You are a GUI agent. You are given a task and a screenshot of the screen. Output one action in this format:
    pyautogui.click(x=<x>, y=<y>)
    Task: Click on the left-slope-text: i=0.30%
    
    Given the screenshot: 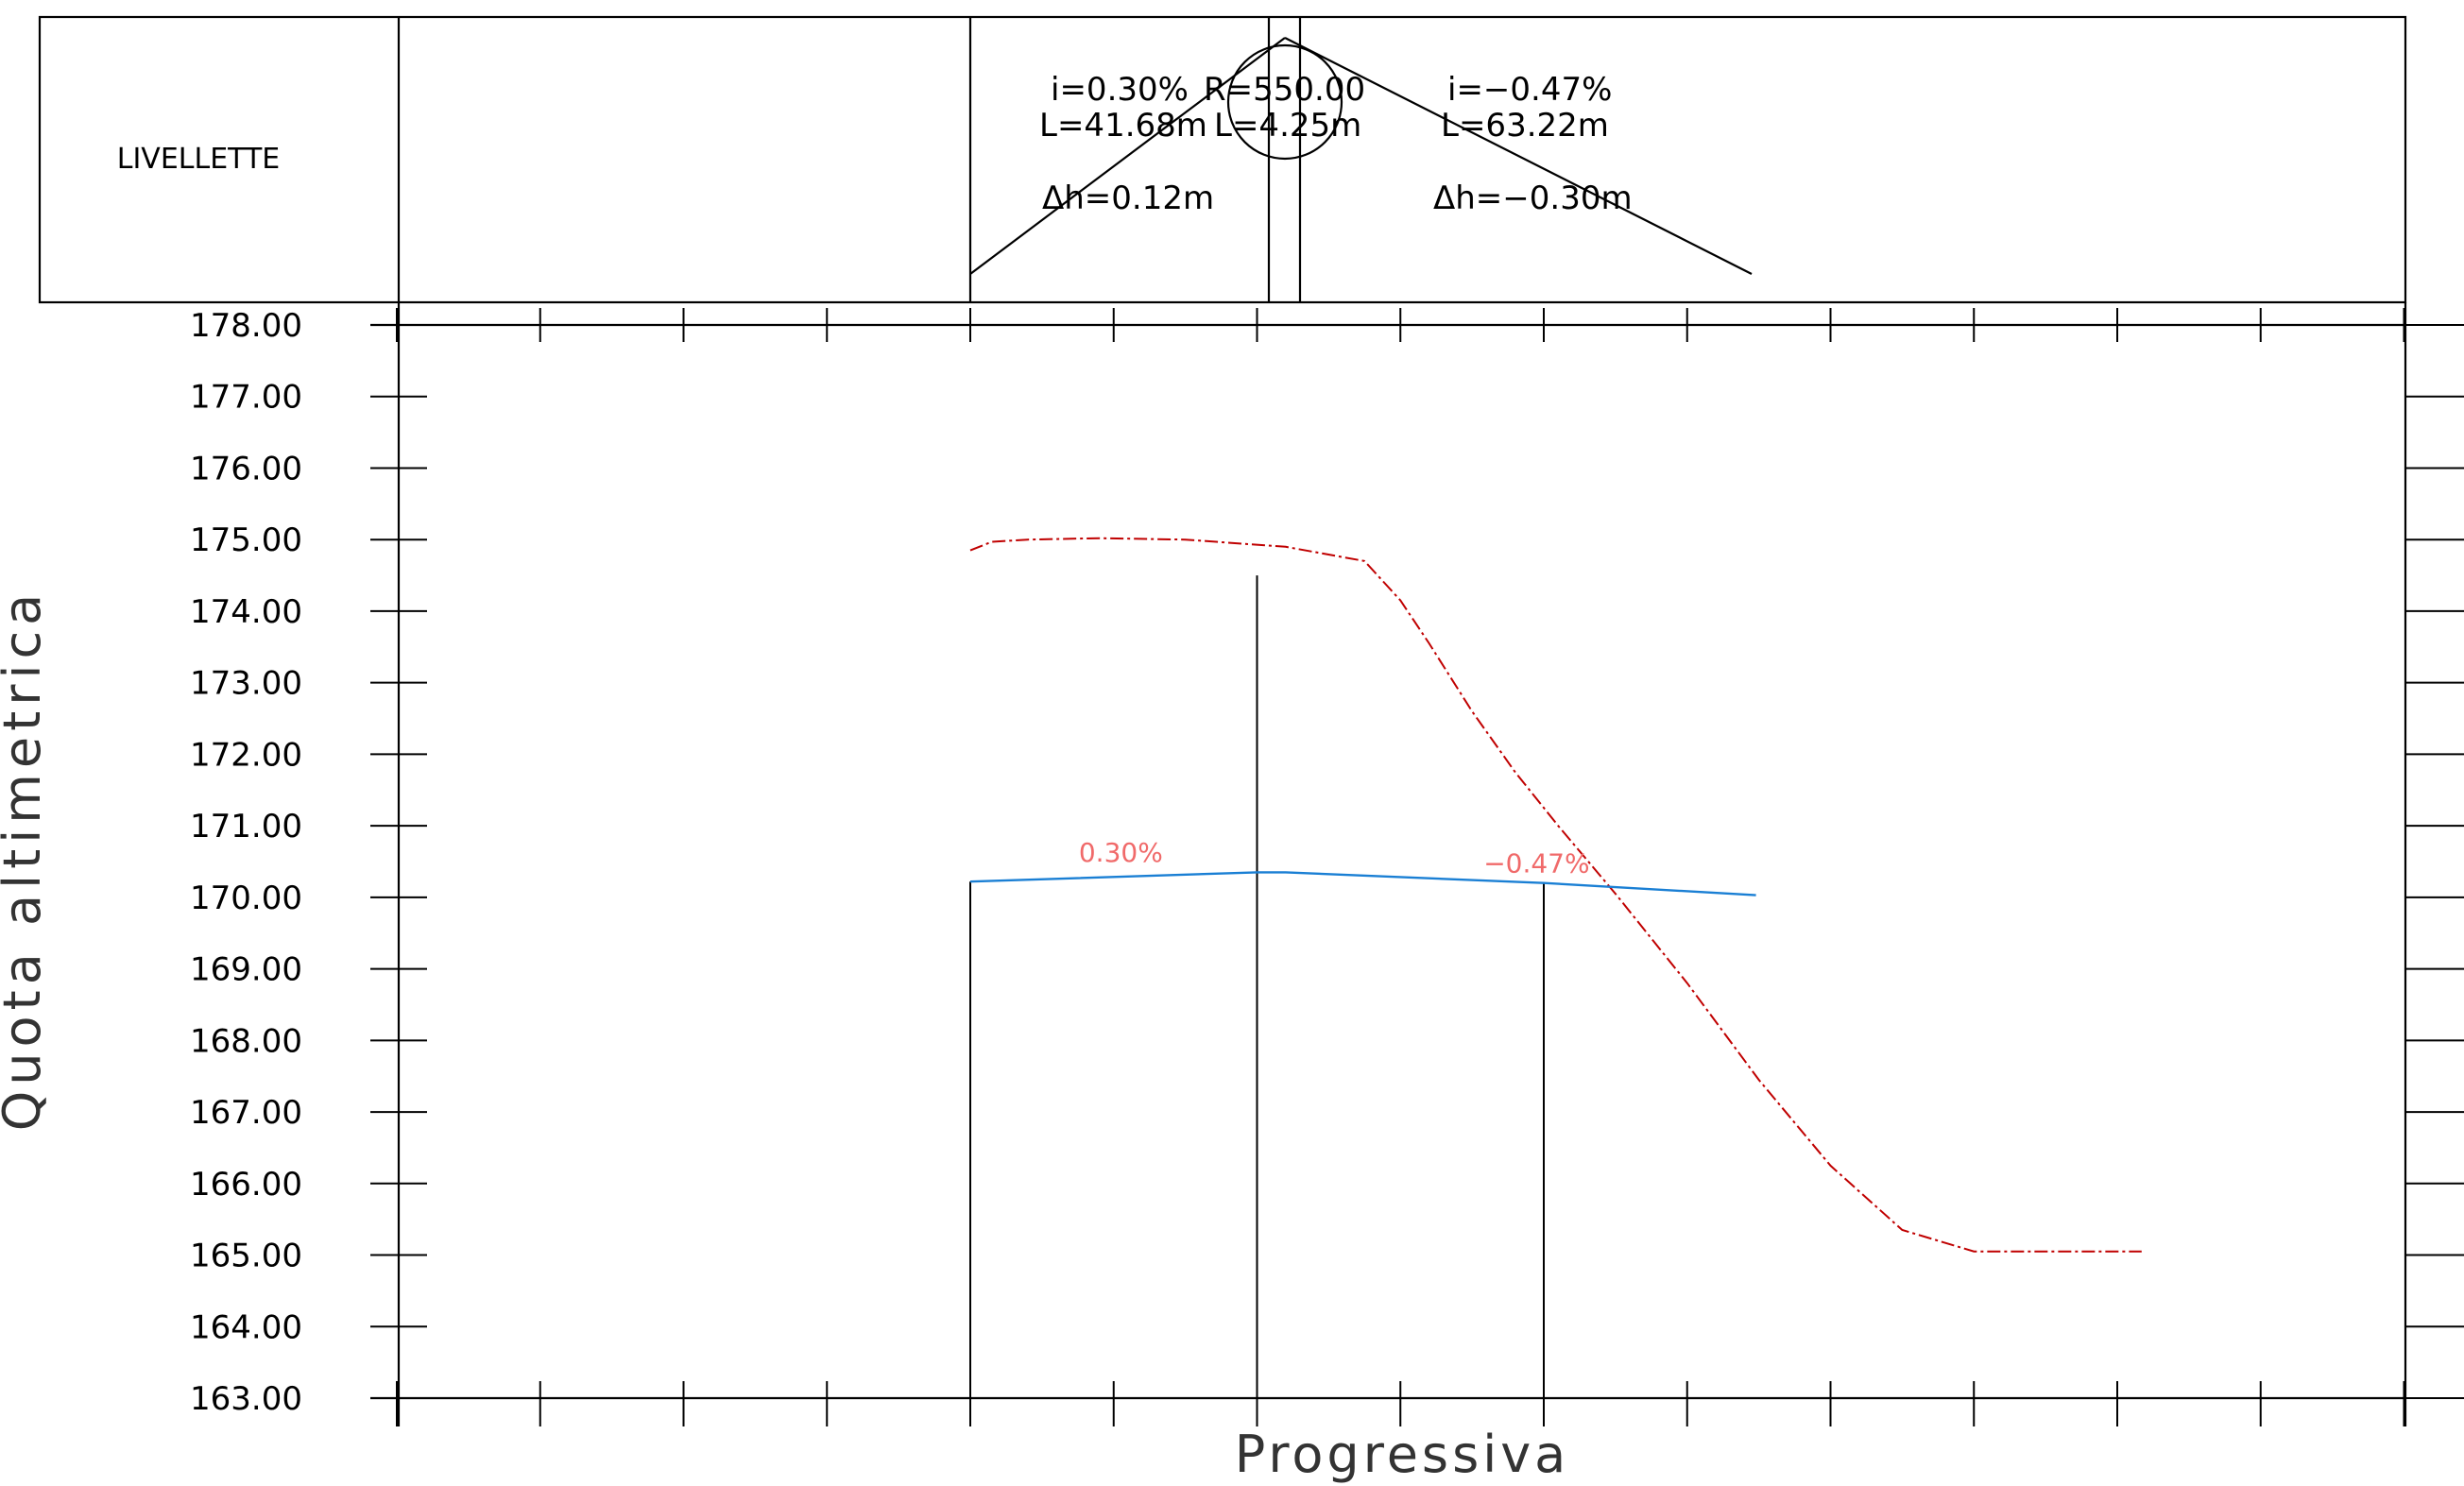 What is the action you would take?
    pyautogui.click(x=1120, y=90)
    